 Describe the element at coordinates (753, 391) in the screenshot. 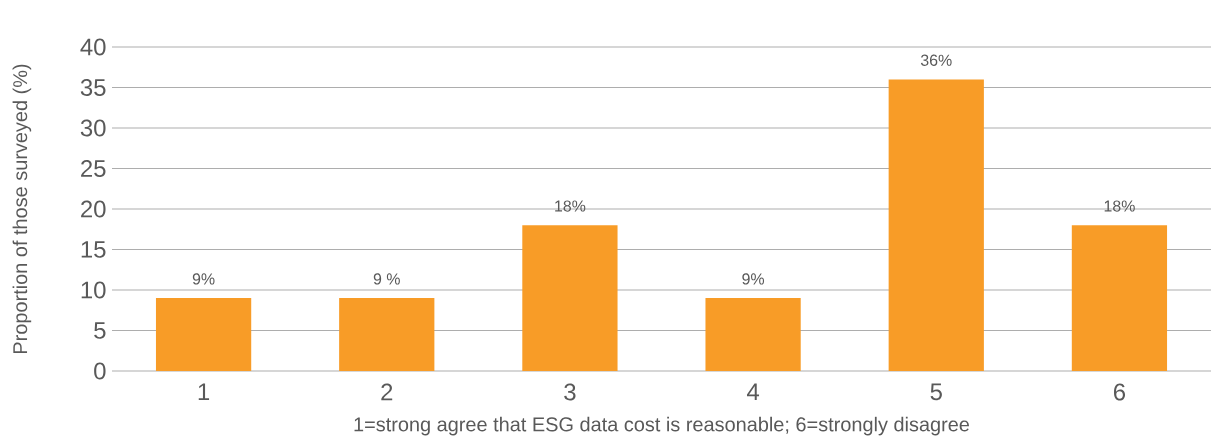

I see `x-tick-label: 4` at that location.